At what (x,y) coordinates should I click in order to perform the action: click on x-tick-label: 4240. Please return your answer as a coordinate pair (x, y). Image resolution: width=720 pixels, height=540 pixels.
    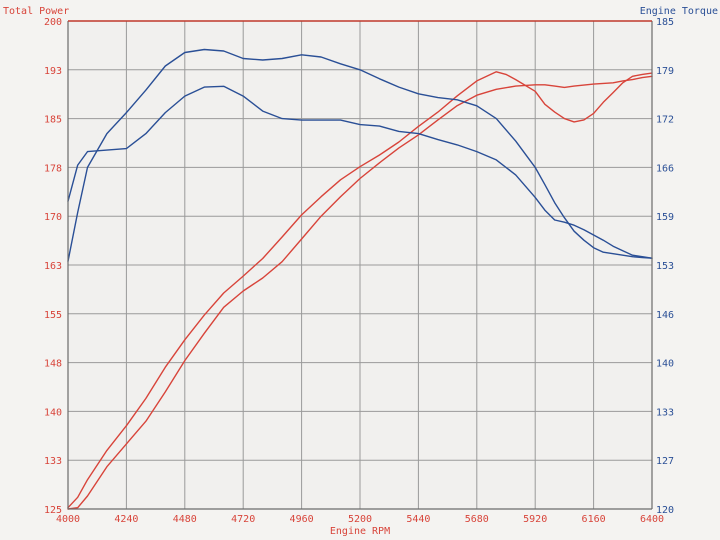
    Looking at the image, I should click on (126, 519).